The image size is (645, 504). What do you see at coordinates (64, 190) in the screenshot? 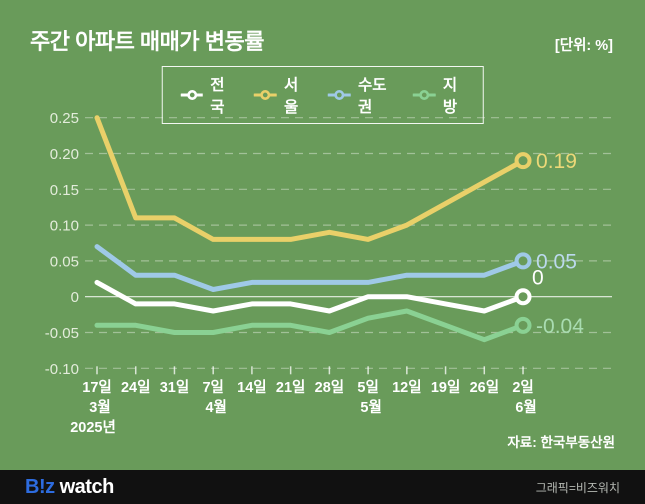
I see `svg-text: 0.15` at bounding box center [64, 190].